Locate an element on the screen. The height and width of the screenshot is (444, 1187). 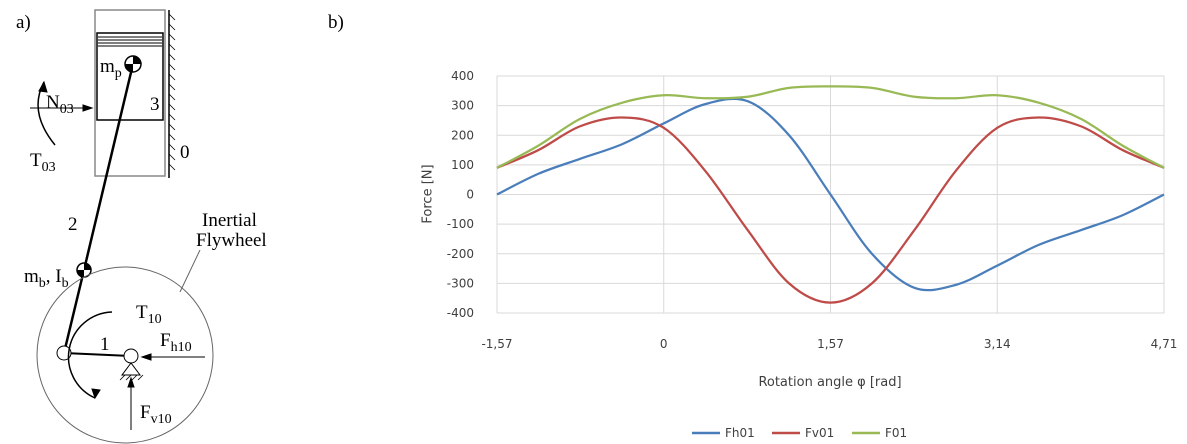
label: Fv10 is located at coordinates (156, 414).